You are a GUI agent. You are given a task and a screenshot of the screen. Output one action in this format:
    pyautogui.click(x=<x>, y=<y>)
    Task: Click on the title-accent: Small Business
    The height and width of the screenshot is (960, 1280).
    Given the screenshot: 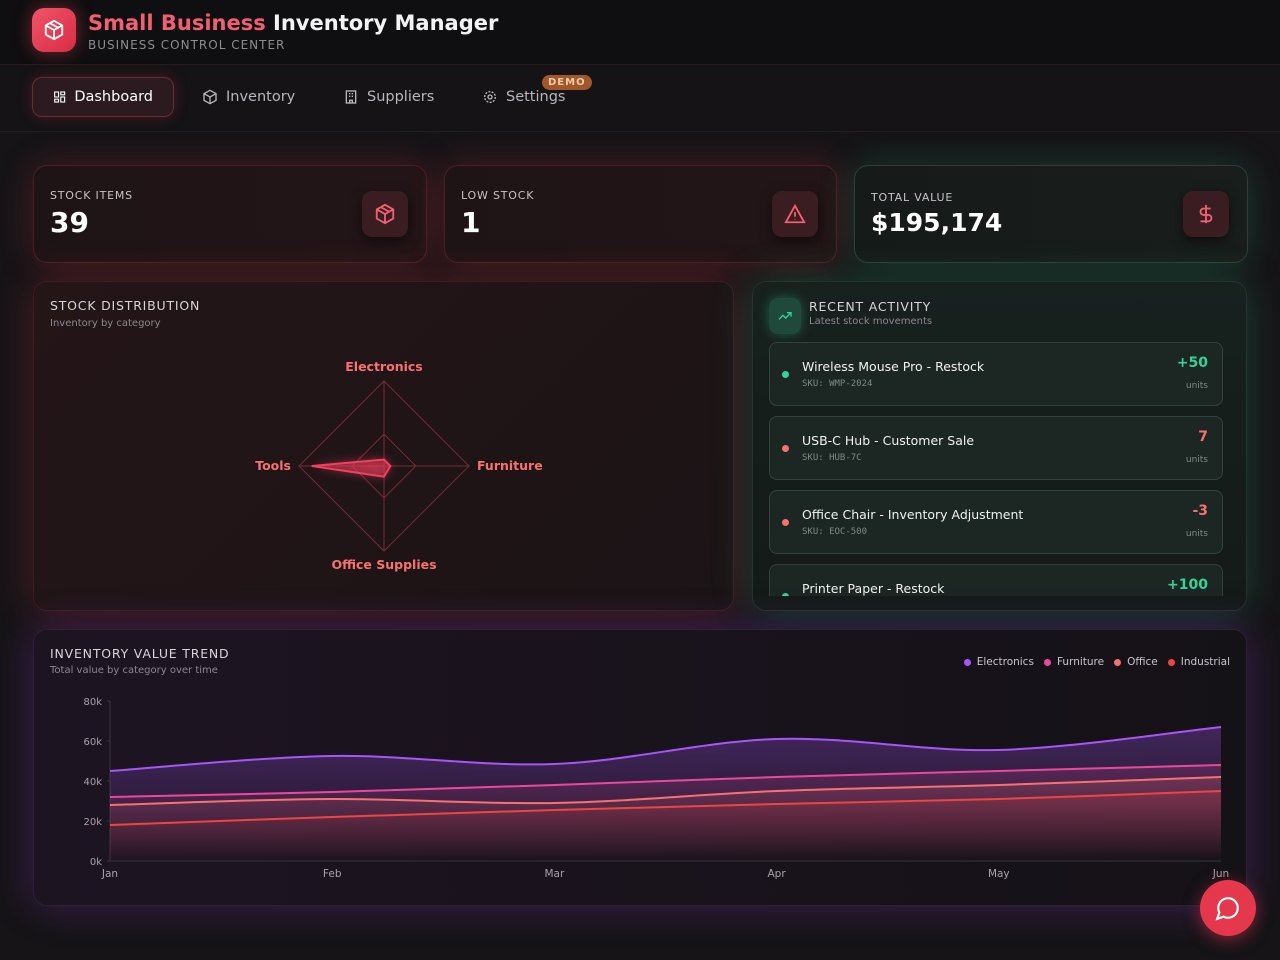 What is the action you would take?
    pyautogui.click(x=177, y=23)
    